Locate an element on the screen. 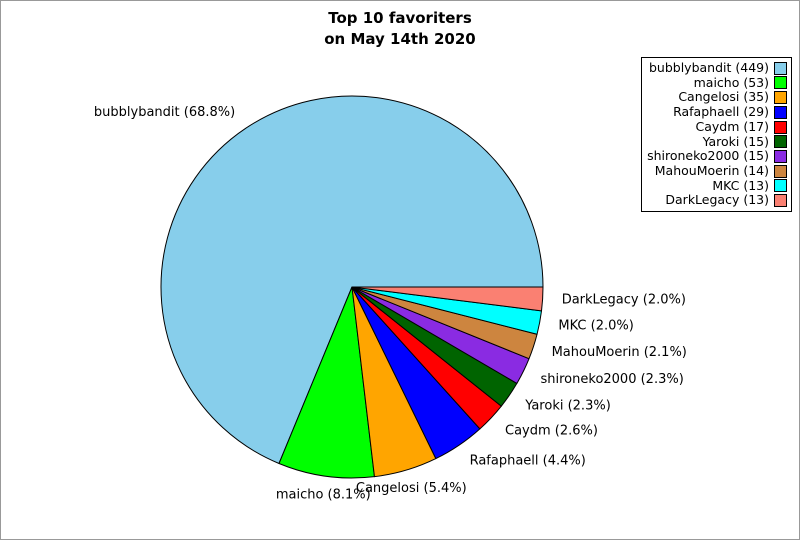 This screenshot has width=800, height=541. legend-label: maicho (53) is located at coordinates (731, 82).